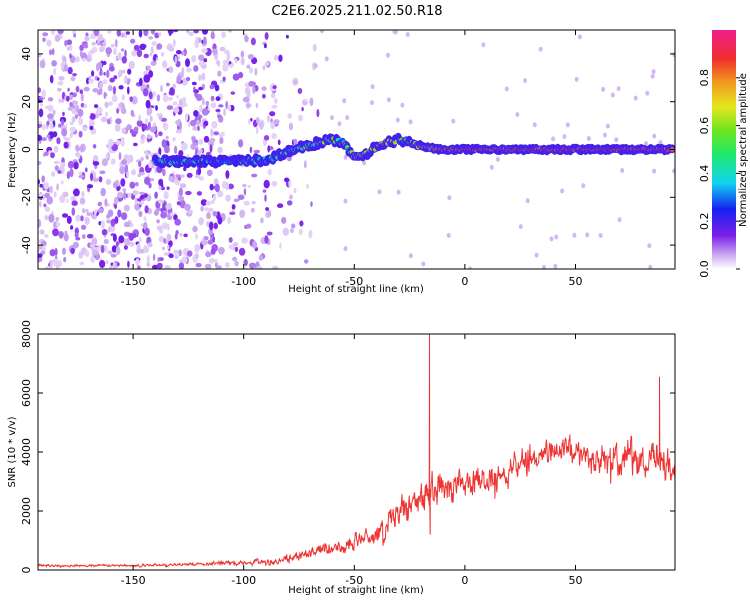 The image size is (750, 600). What do you see at coordinates (133, 580) in the screenshot?
I see `snr-x-tick-label: -150` at bounding box center [133, 580].